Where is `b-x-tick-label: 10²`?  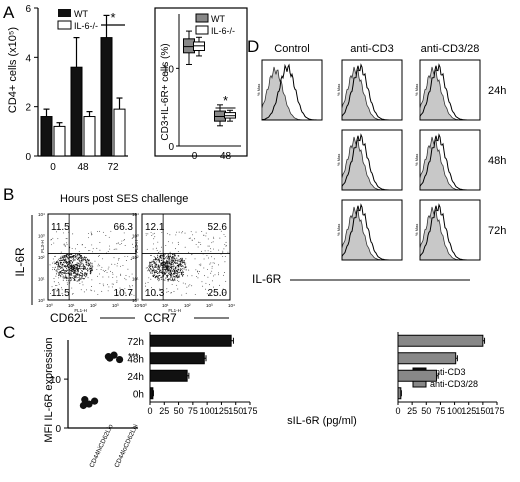
b-x-tick-label: 10² is located at coordinates (93, 305).